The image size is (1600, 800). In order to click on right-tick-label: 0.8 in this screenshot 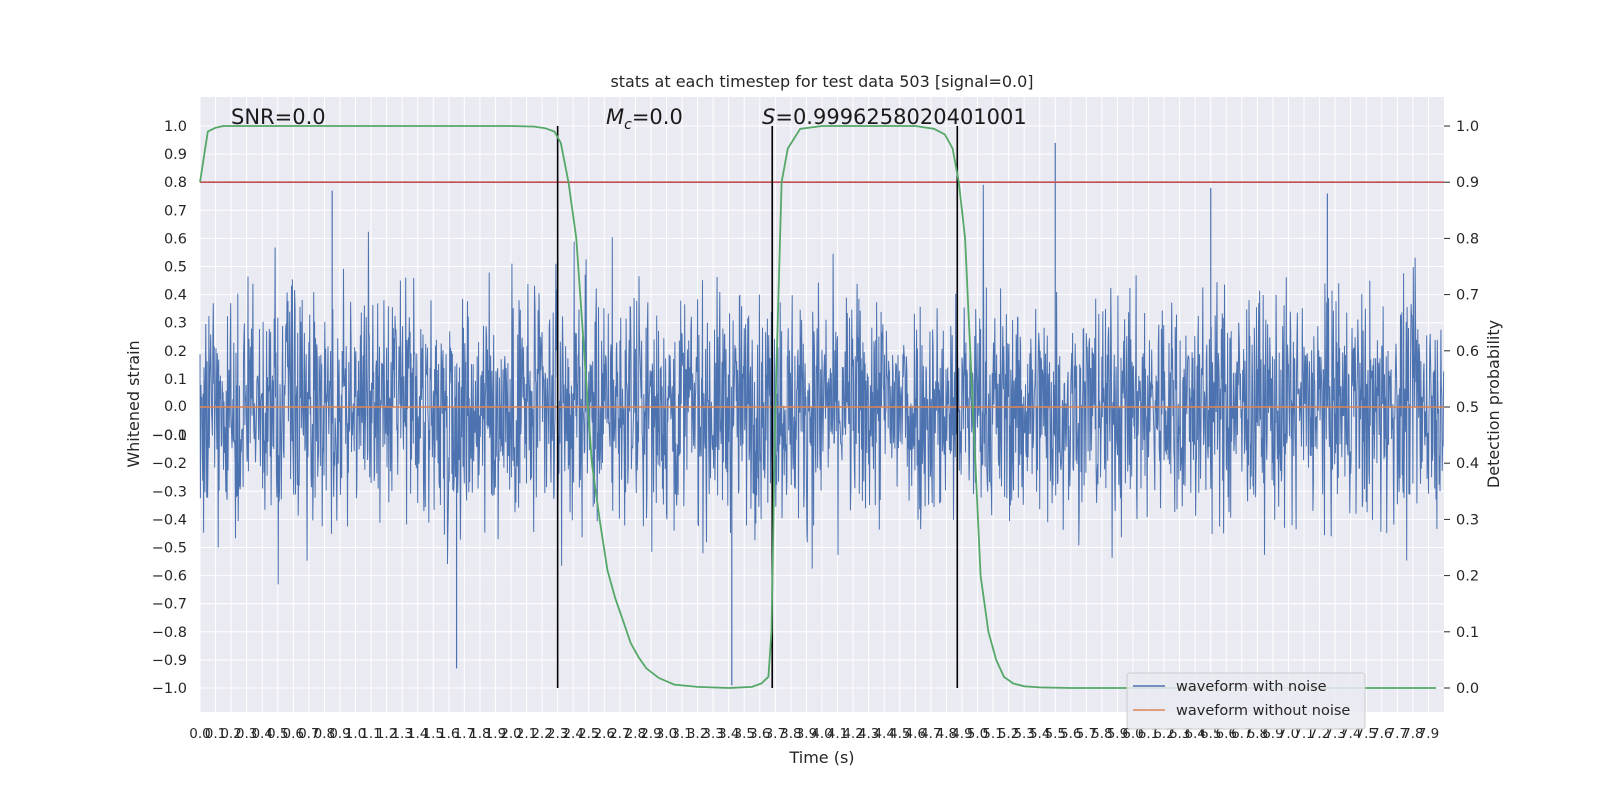, I will do `click(1467, 239)`.